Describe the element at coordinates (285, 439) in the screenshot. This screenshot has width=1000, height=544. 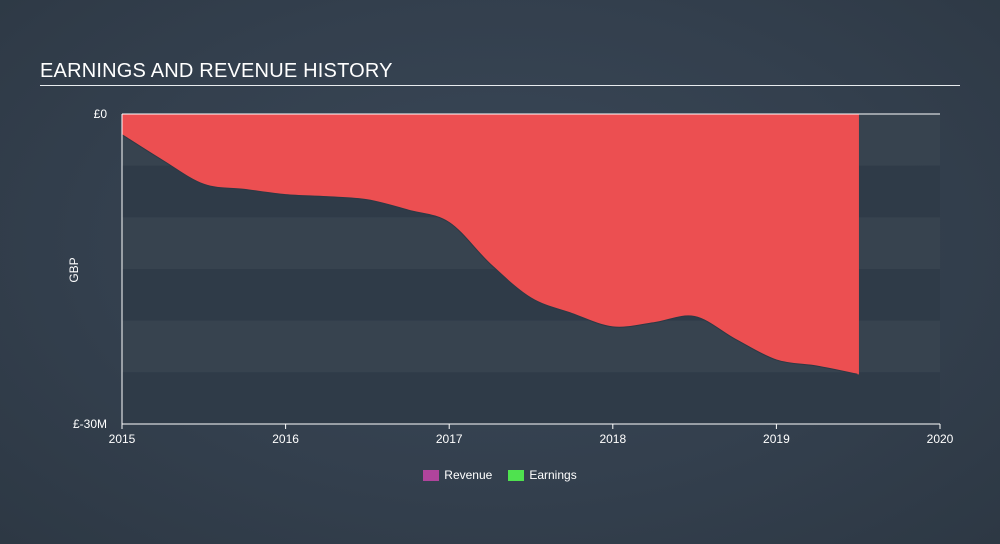
I see `x-tick-label: 2016` at that location.